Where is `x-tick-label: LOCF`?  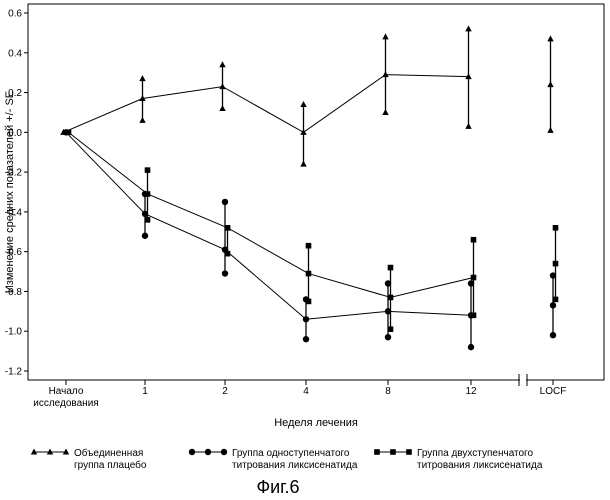
x-tick-label: LOCF is located at coordinates (553, 391).